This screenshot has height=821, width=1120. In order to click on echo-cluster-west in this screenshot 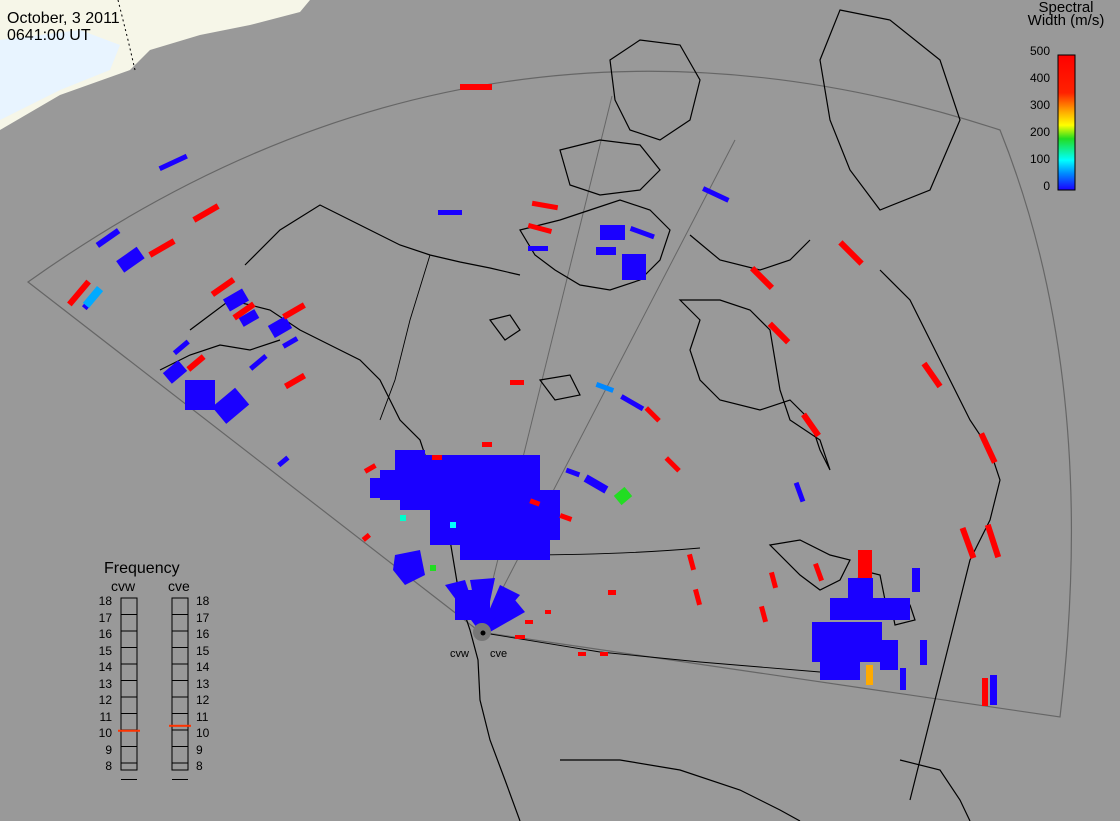, I will do `click(465, 517)`.